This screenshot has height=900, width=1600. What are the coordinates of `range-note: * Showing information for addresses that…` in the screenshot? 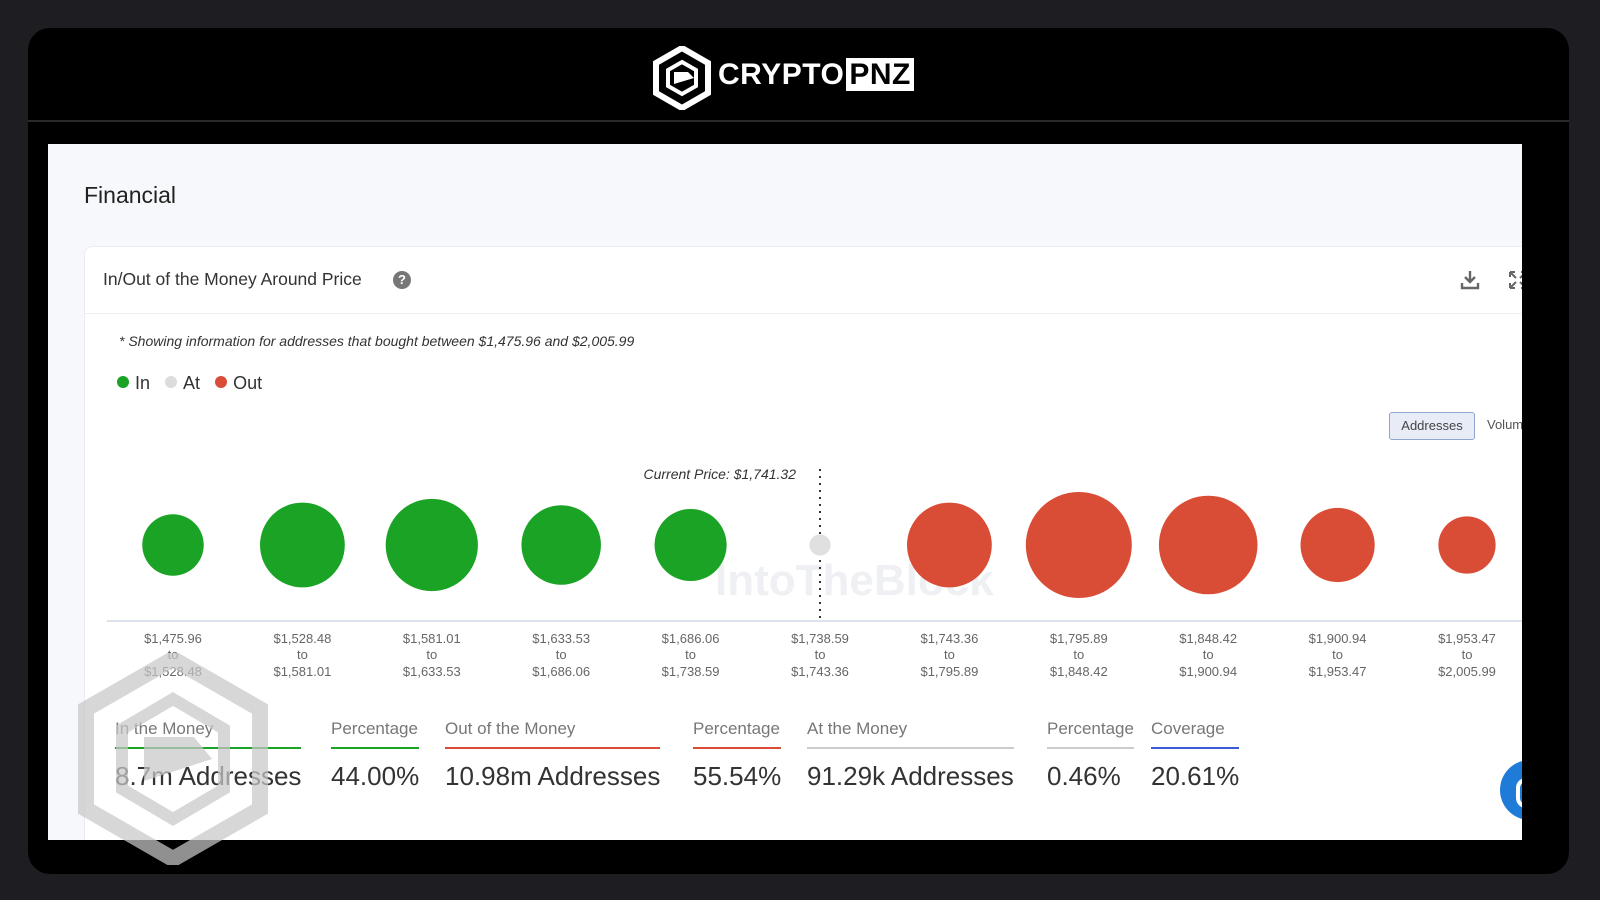 It's located at (377, 341).